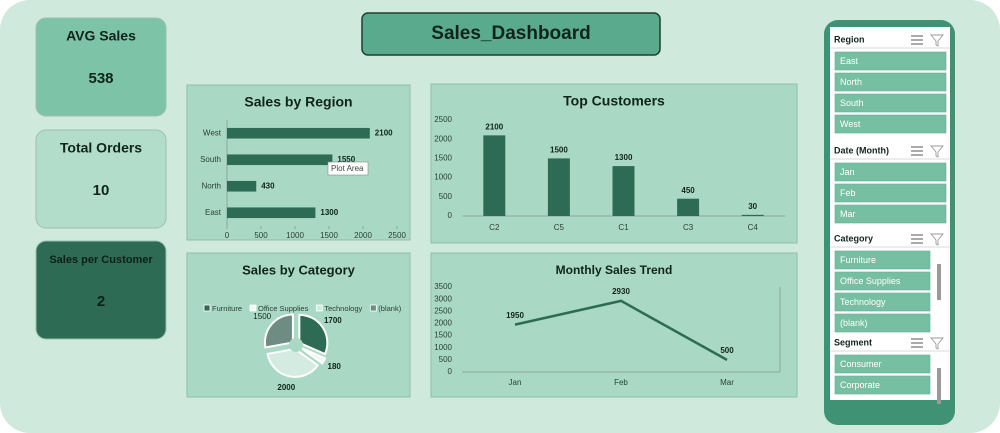 The width and height of the screenshot is (1000, 433). Describe the element at coordinates (858, 260) in the screenshot. I see `slicer-item-label: Furniture` at that location.